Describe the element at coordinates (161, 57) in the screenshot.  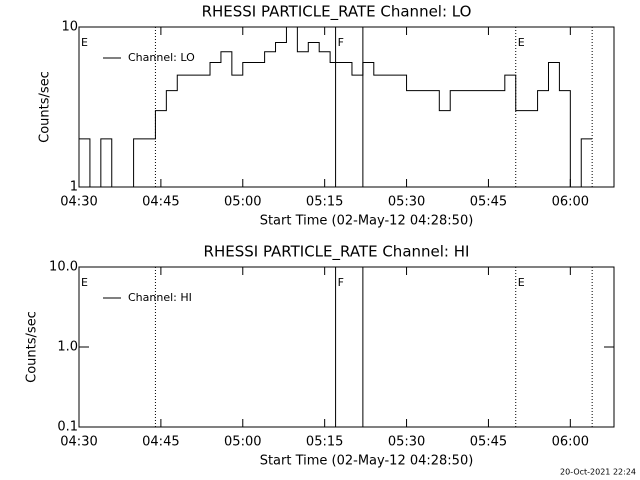
I see `legend-label: Channel: LO` at that location.